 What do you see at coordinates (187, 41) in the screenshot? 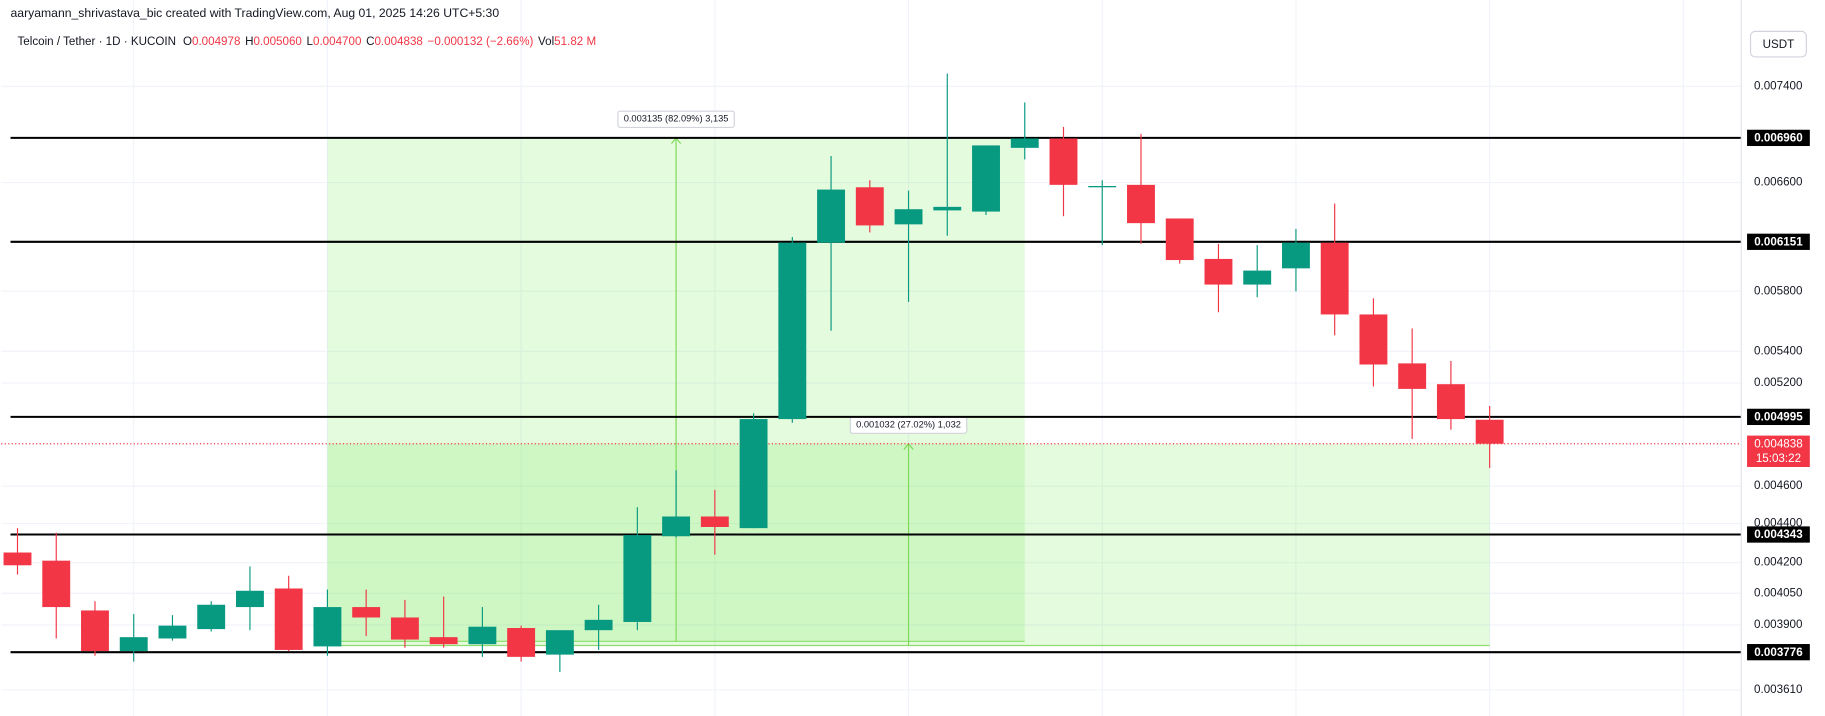
I see `ohlc-key: O` at bounding box center [187, 41].